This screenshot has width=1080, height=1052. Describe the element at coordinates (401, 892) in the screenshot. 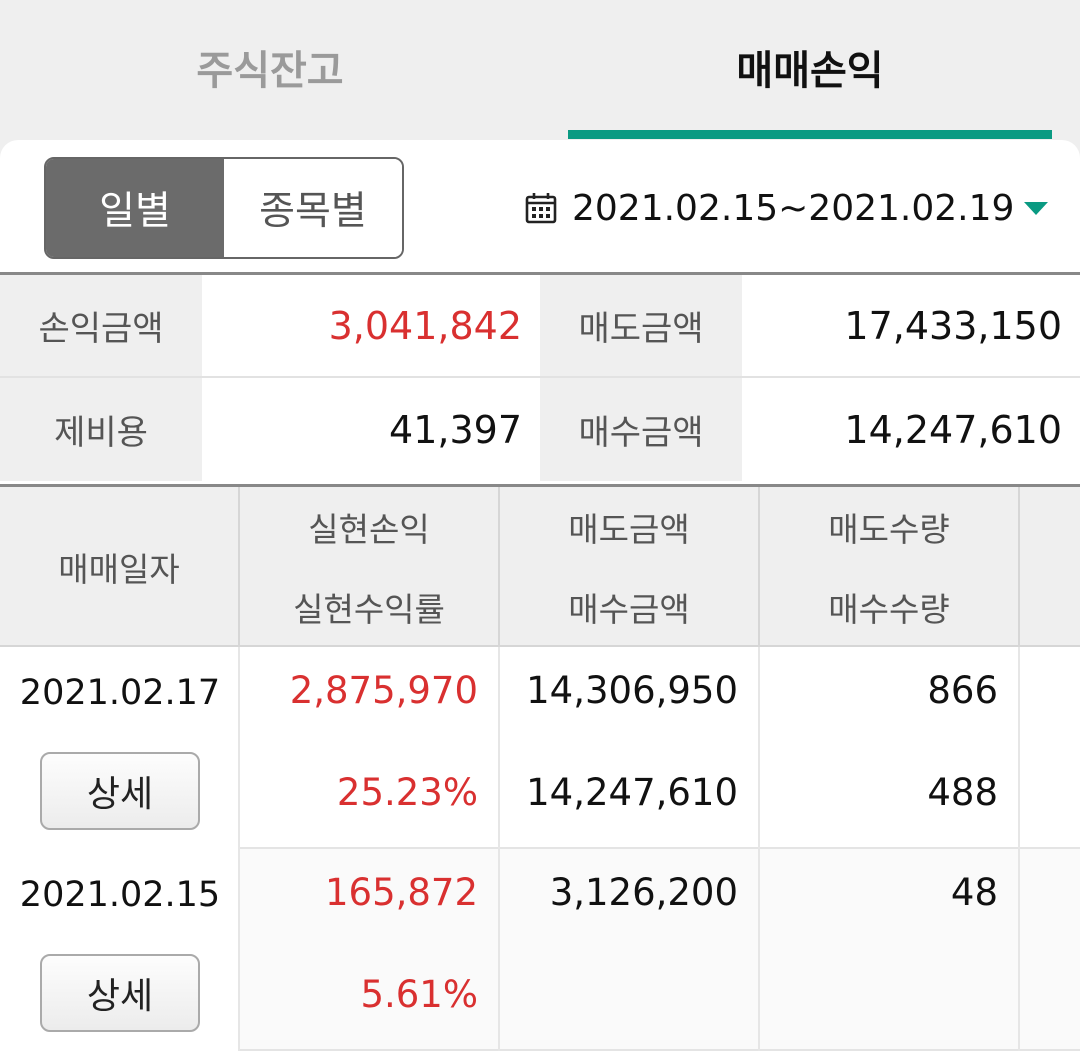

I see `realized-pl-value: 165,872` at that location.